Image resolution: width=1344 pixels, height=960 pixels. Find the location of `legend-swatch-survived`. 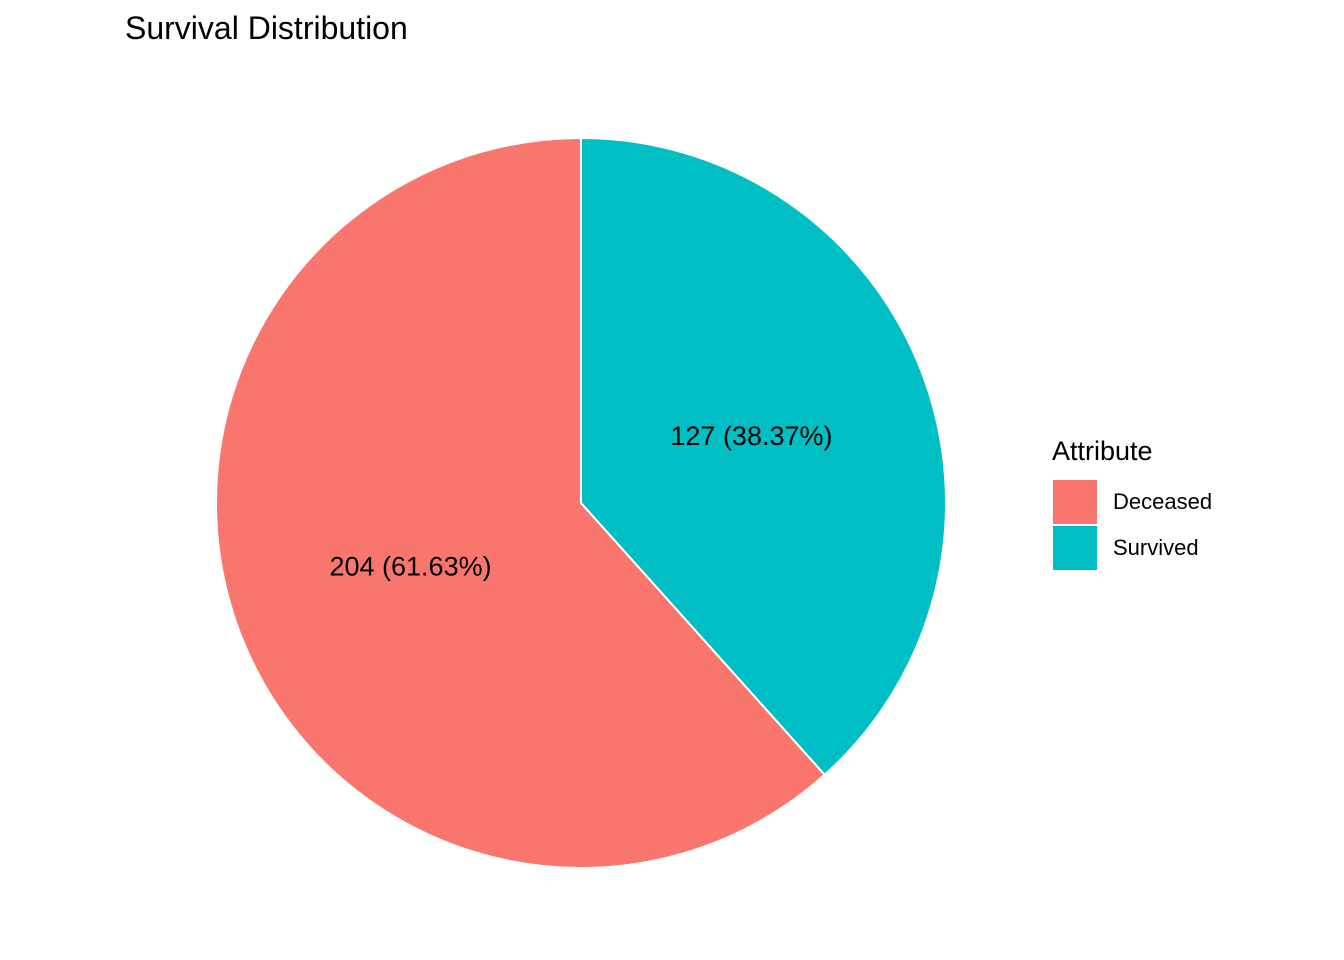

legend-swatch-survived is located at coordinates (1075, 548).